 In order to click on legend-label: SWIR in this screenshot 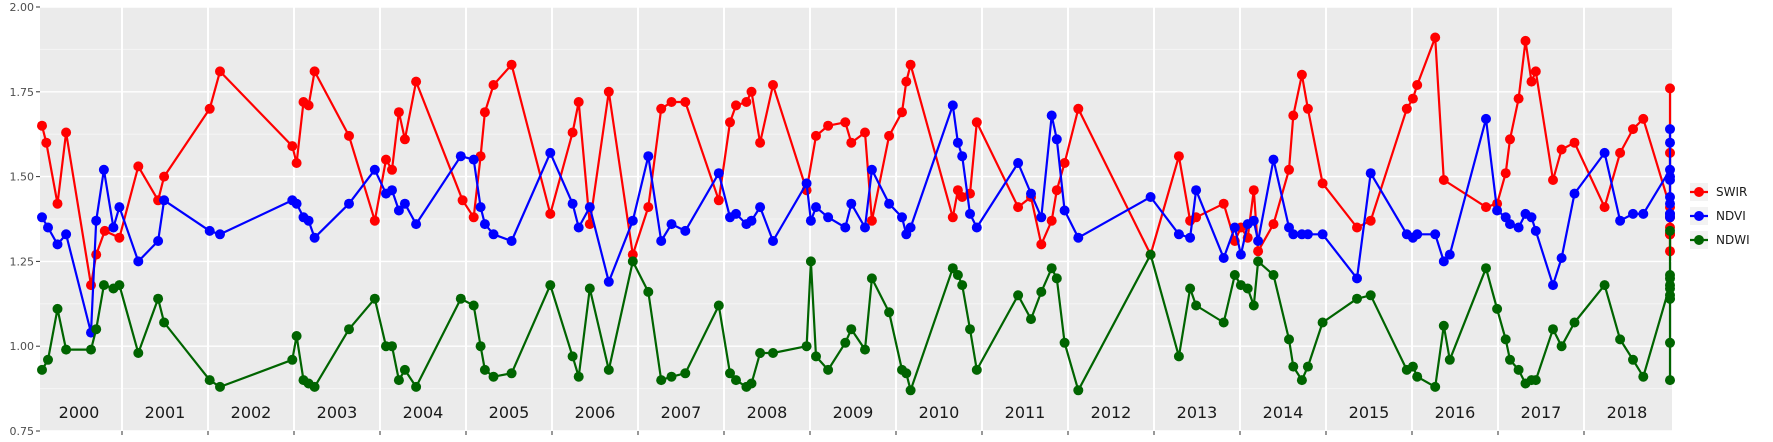, I will do `click(1731, 192)`.